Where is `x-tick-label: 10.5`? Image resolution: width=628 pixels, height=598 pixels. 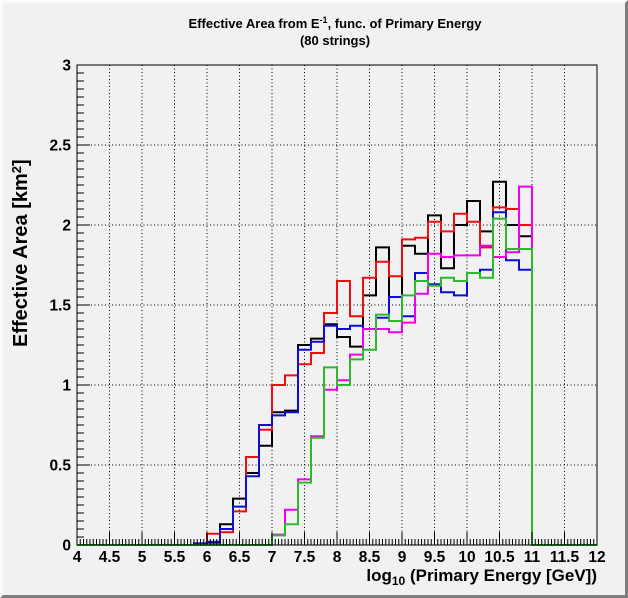 x-tick-label: 10.5 is located at coordinates (499, 557).